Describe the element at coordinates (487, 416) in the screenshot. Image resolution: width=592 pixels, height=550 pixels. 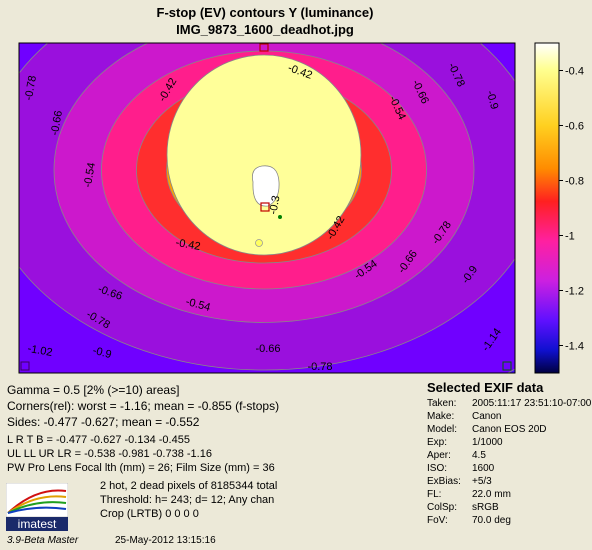
I see `exif-value: Canon` at that location.